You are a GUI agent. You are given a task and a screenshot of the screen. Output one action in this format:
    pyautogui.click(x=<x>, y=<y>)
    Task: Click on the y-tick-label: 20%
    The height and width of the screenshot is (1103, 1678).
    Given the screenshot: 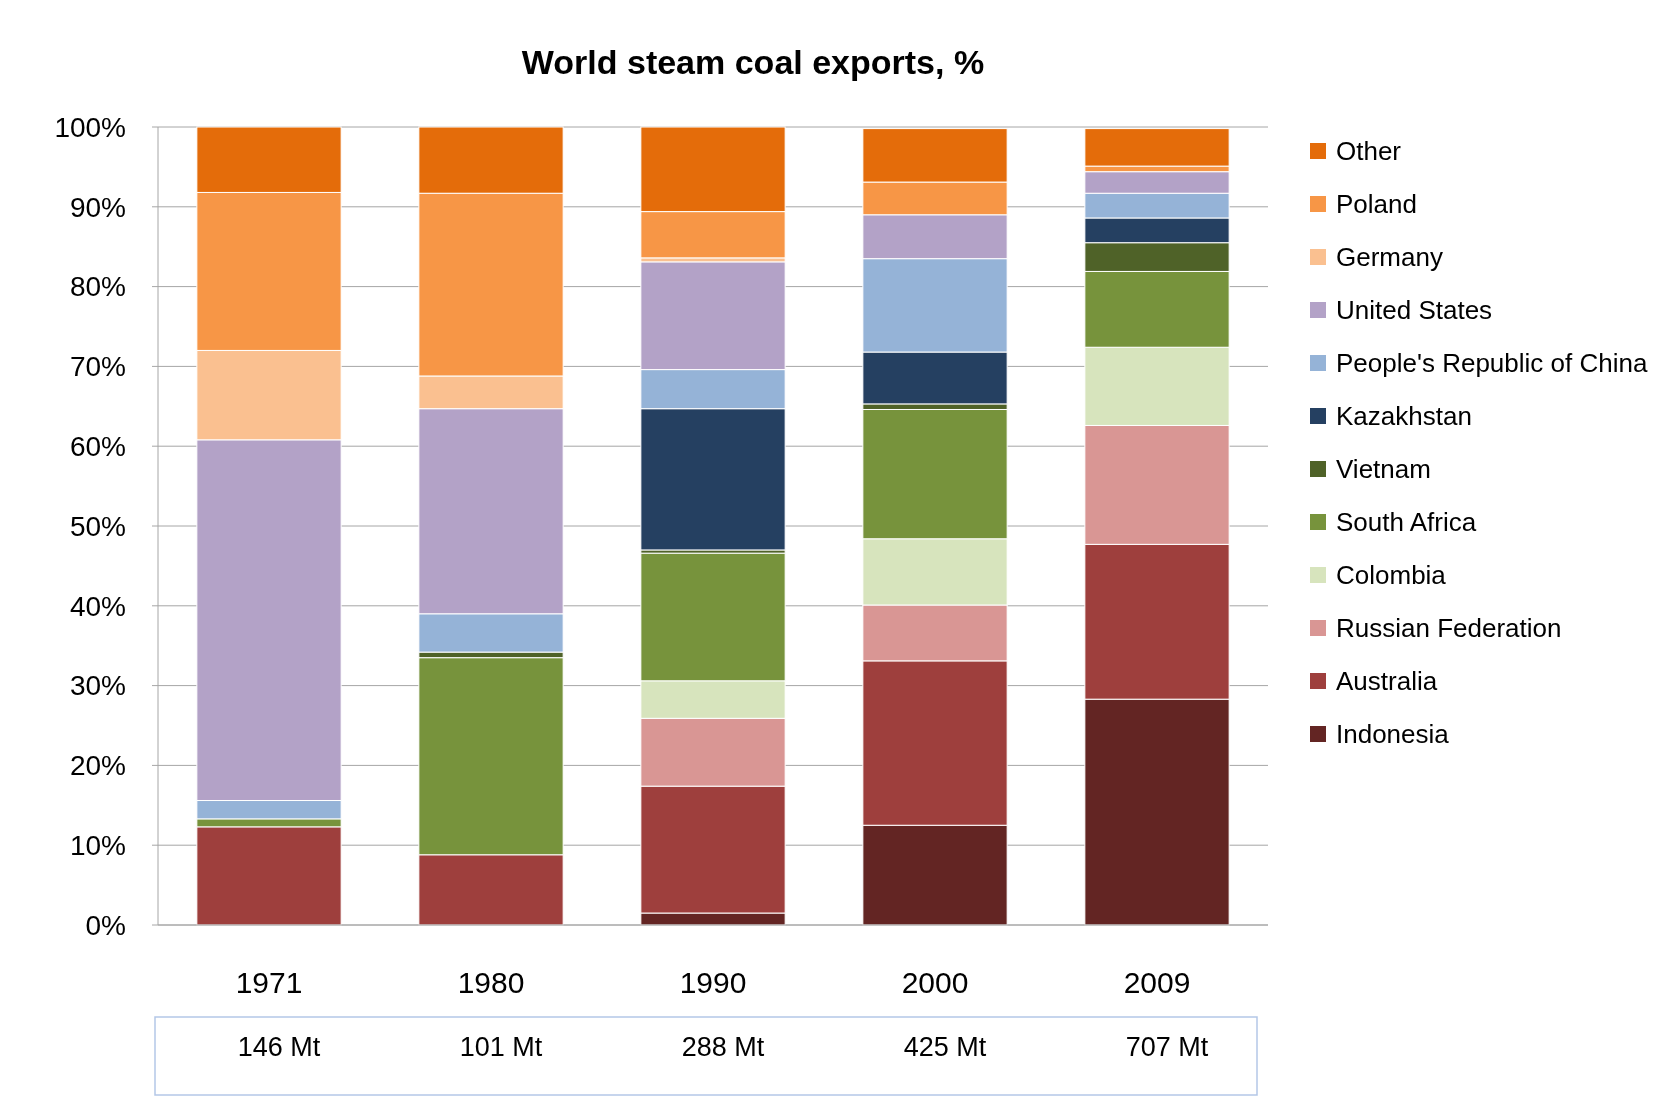 What is the action you would take?
    pyautogui.click(x=97, y=766)
    